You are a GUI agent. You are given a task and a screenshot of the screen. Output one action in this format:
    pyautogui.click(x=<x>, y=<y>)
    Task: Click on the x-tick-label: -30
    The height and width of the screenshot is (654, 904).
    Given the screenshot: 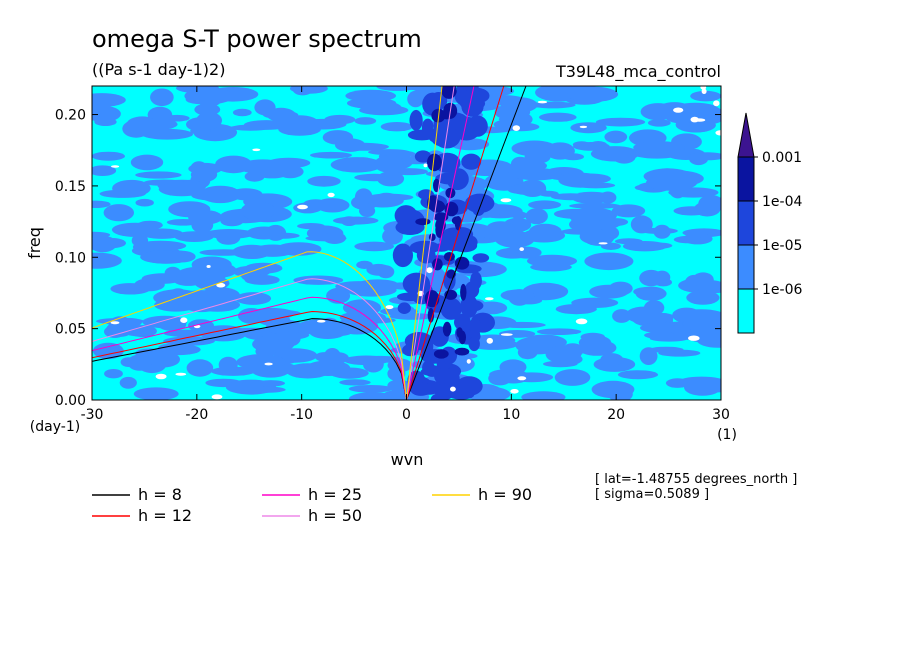 What is the action you would take?
    pyautogui.click(x=92, y=415)
    